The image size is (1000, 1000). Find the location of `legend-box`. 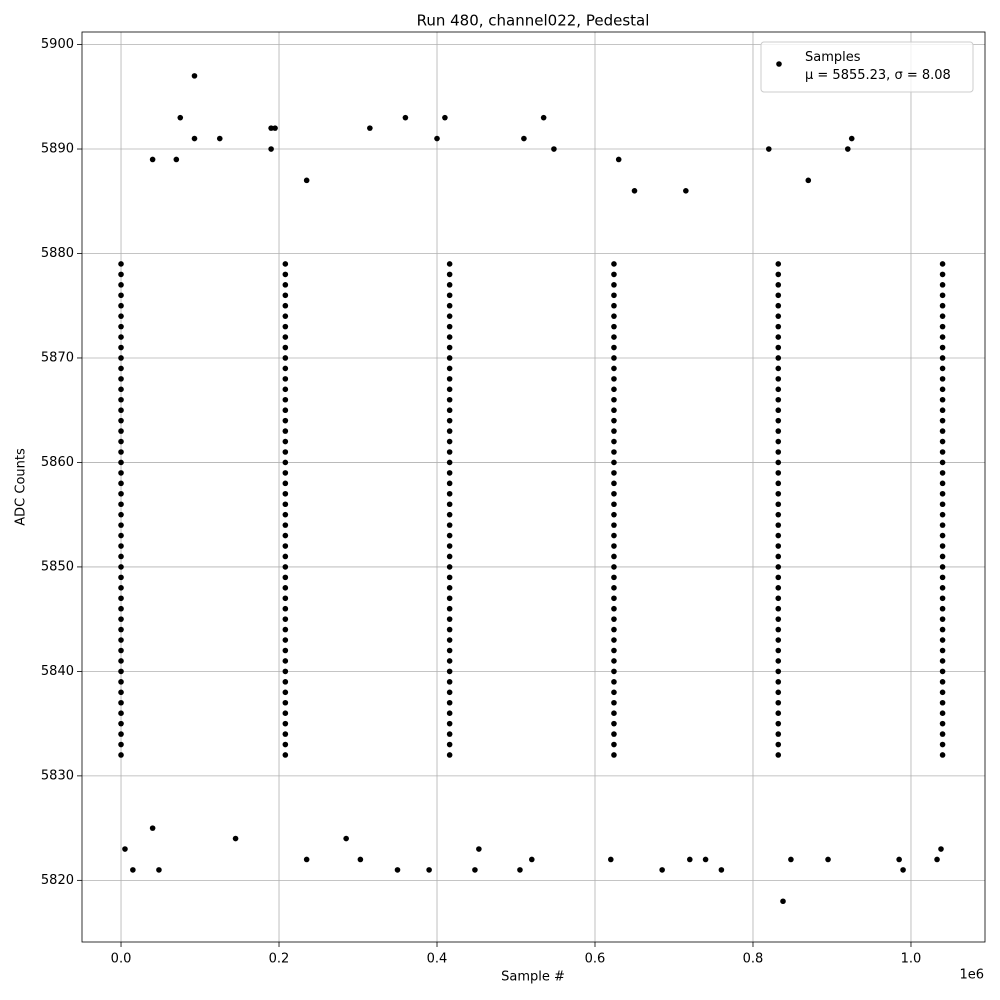

legend-box is located at coordinates (867, 67).